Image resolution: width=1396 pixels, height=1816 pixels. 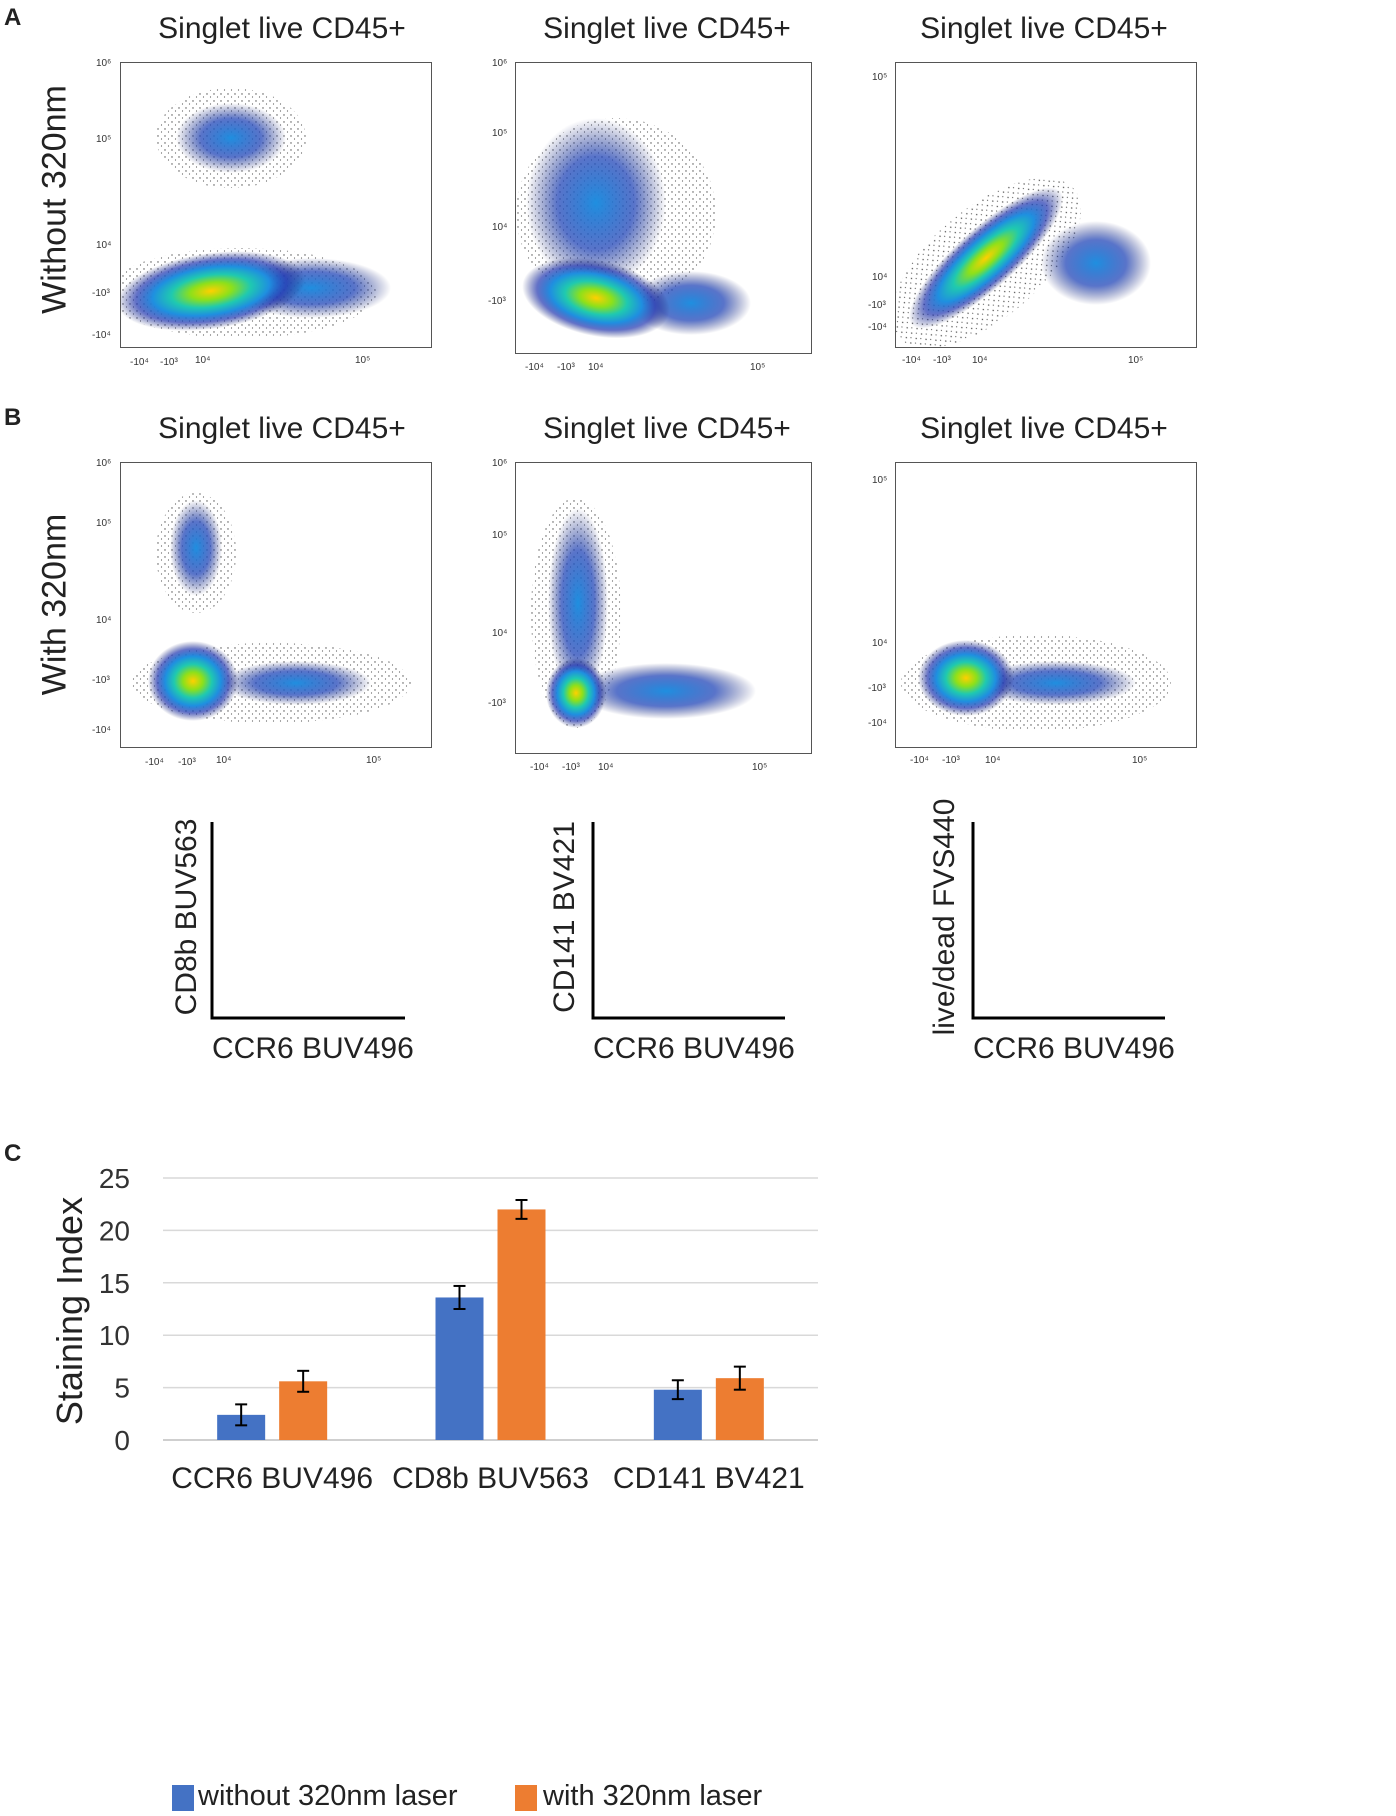 I want to click on plot-title-a1: Singlet live CD45+, so click(x=282, y=28).